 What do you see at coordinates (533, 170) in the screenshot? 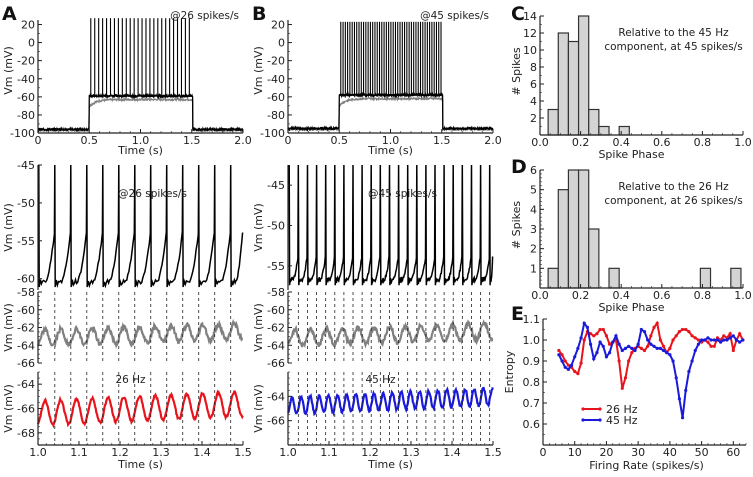
I see `y-tick-label: 6` at bounding box center [533, 170].